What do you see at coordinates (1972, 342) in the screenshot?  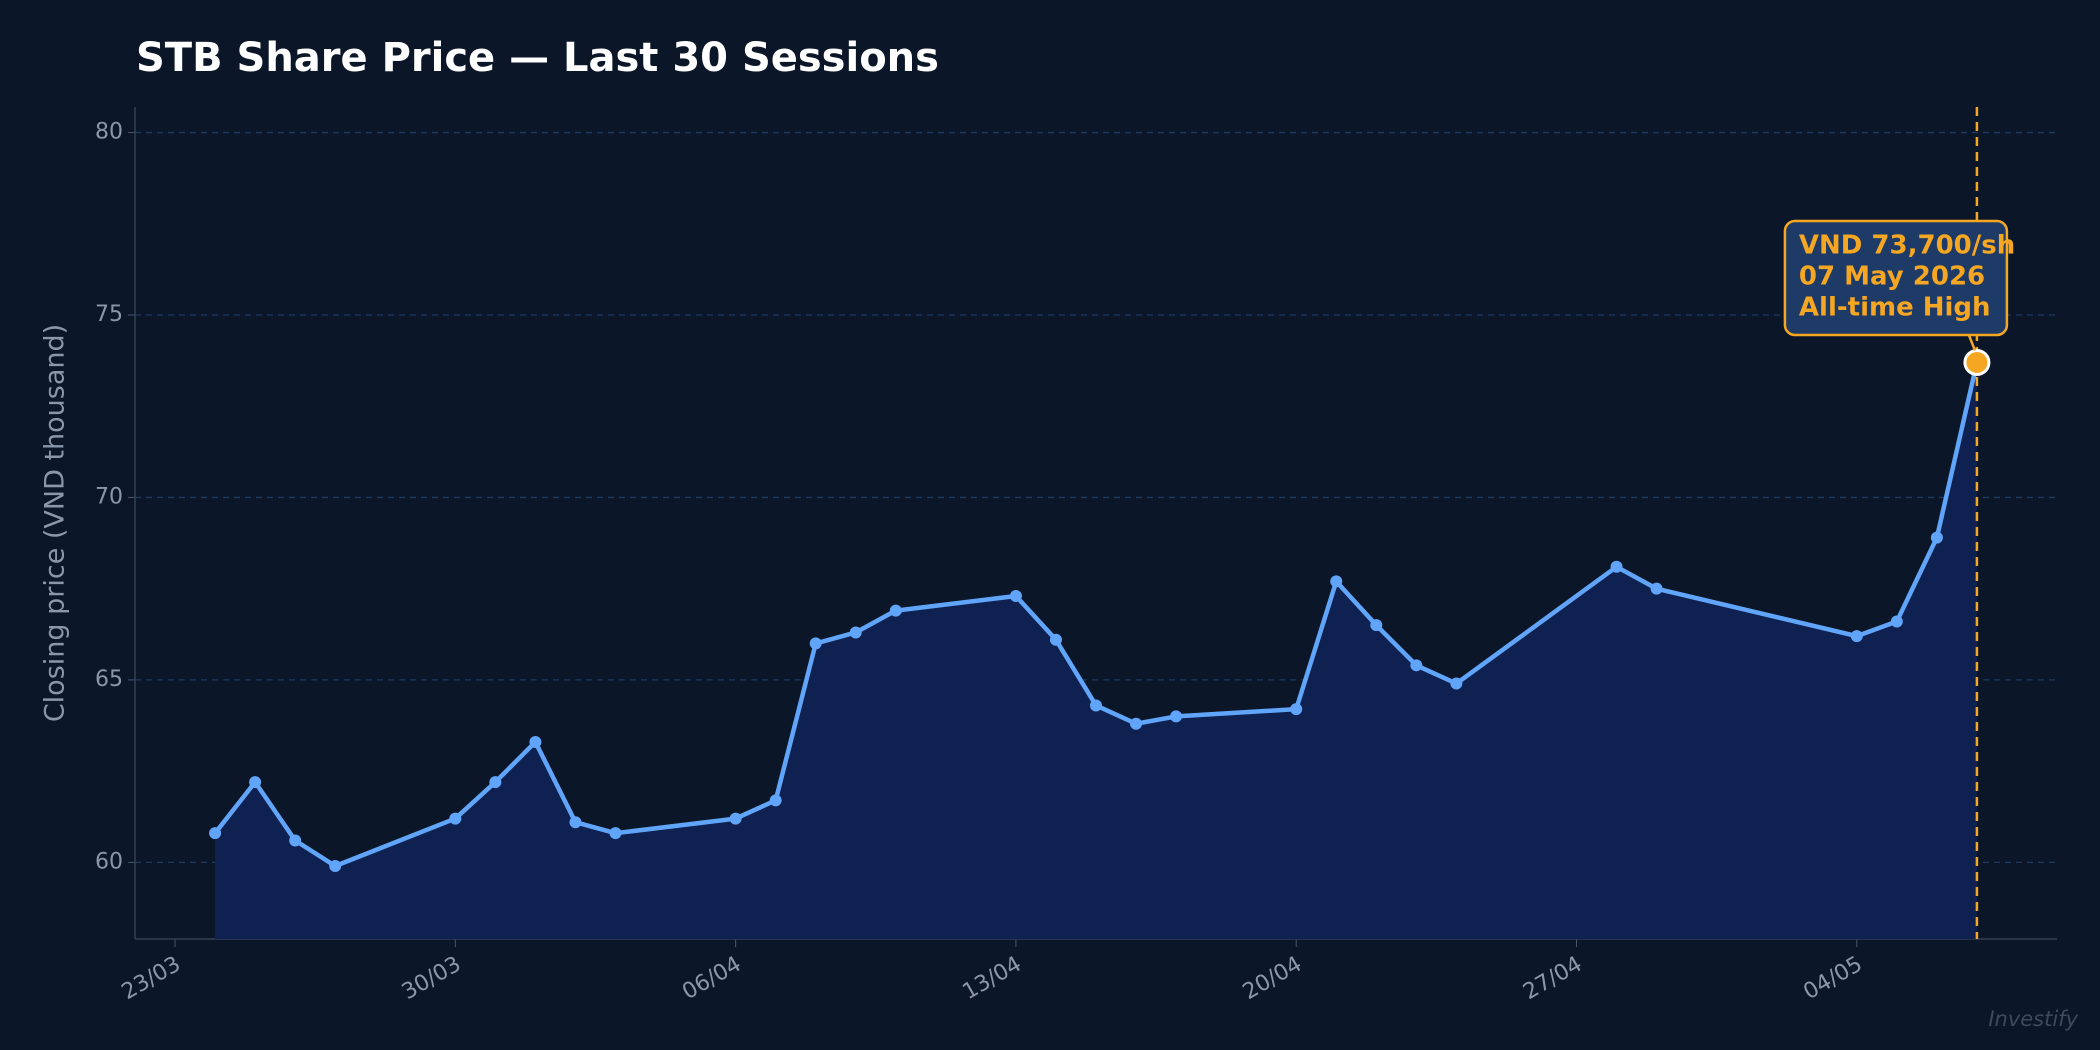 I see `annotation-arrow` at bounding box center [1972, 342].